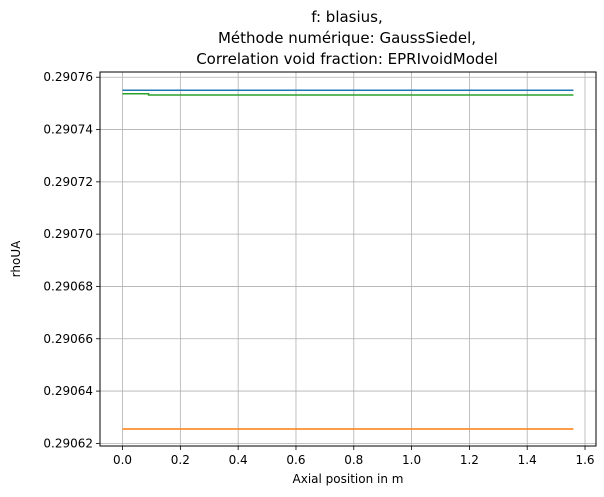 The image size is (604, 497). Describe the element at coordinates (68, 182) in the screenshot. I see `y-tick-label: 0.29072` at that location.